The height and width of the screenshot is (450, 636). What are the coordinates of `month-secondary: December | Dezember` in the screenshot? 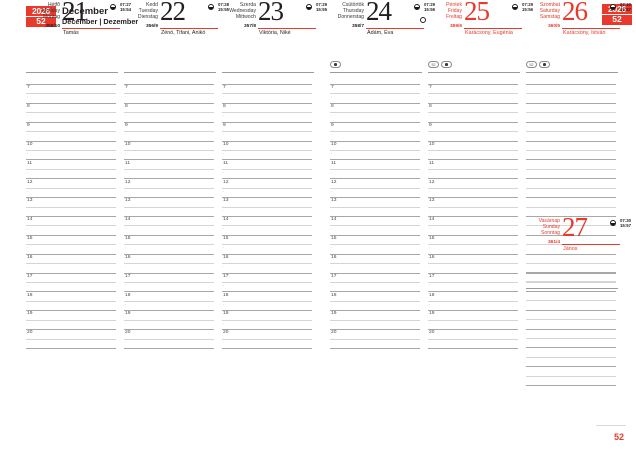 It's located at (100, 21).